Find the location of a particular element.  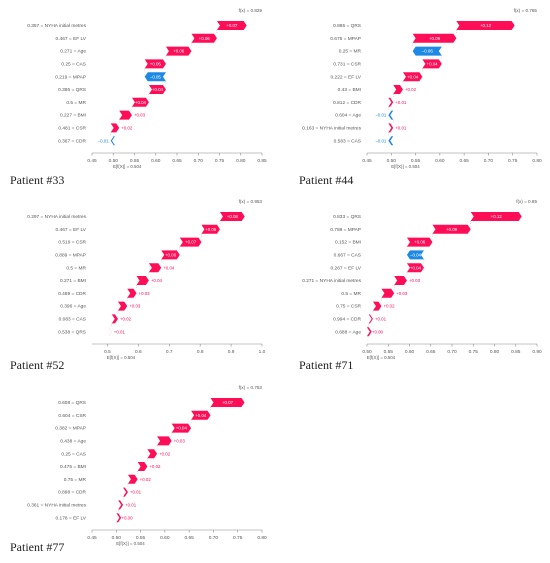

x-tick-label: 0.85 is located at coordinates (262, 161).